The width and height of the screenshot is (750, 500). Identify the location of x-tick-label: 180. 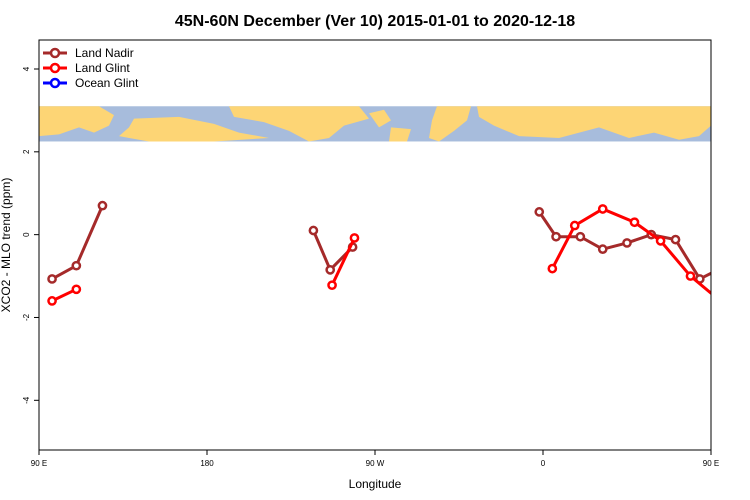
(207, 463).